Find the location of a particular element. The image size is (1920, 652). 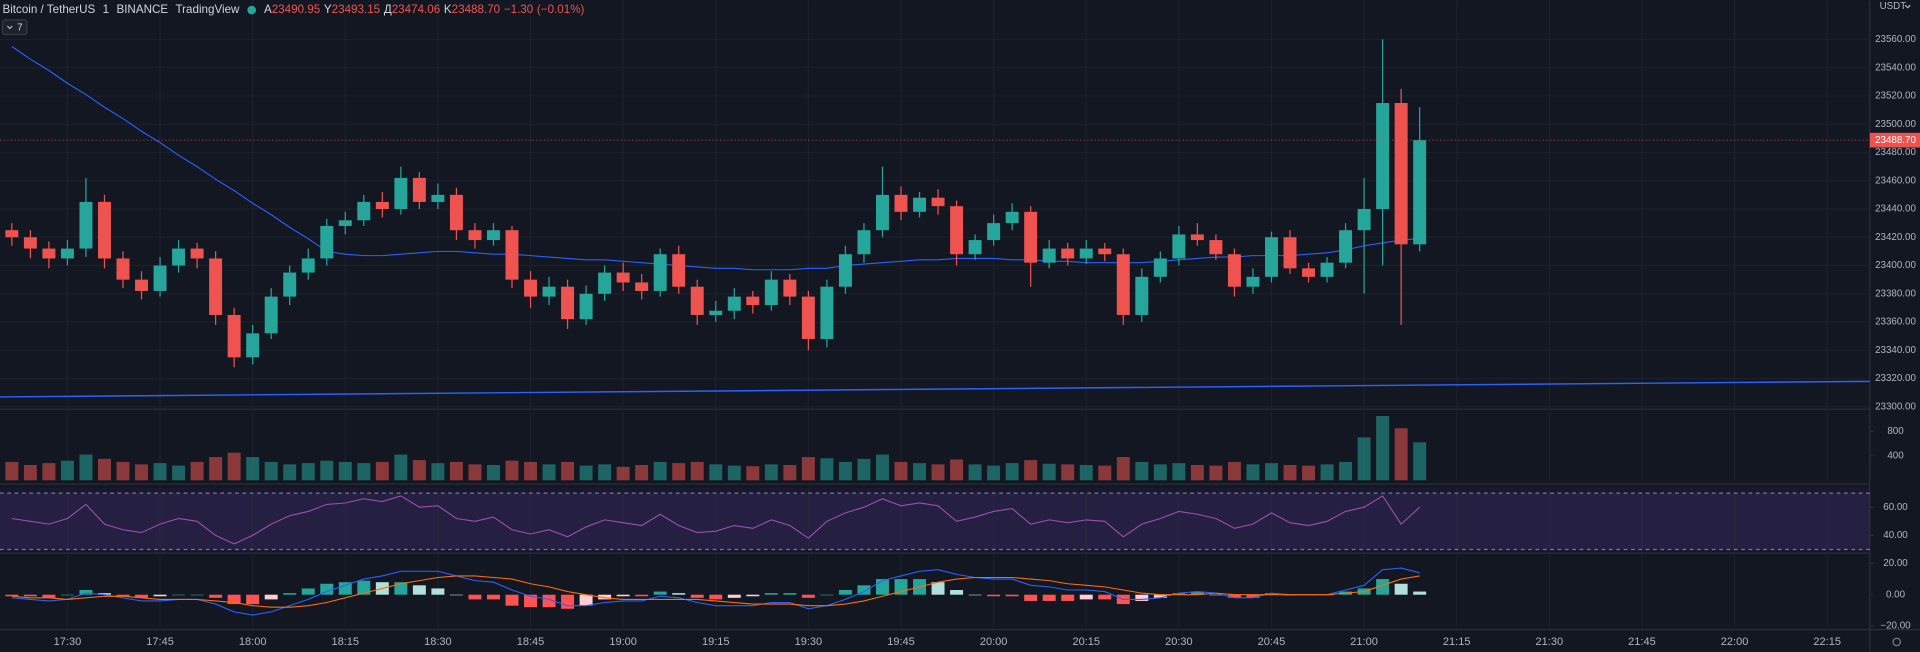

exchange: BINANCE is located at coordinates (142, 9).